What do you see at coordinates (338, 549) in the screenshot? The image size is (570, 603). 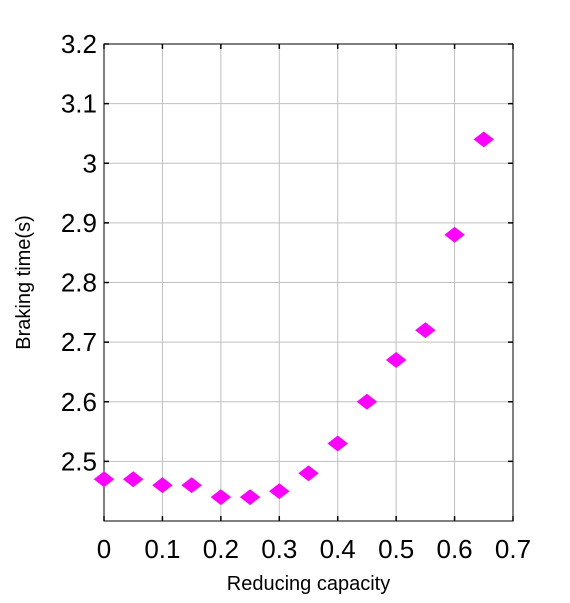 I see `x-tick-label: 0.4` at bounding box center [338, 549].